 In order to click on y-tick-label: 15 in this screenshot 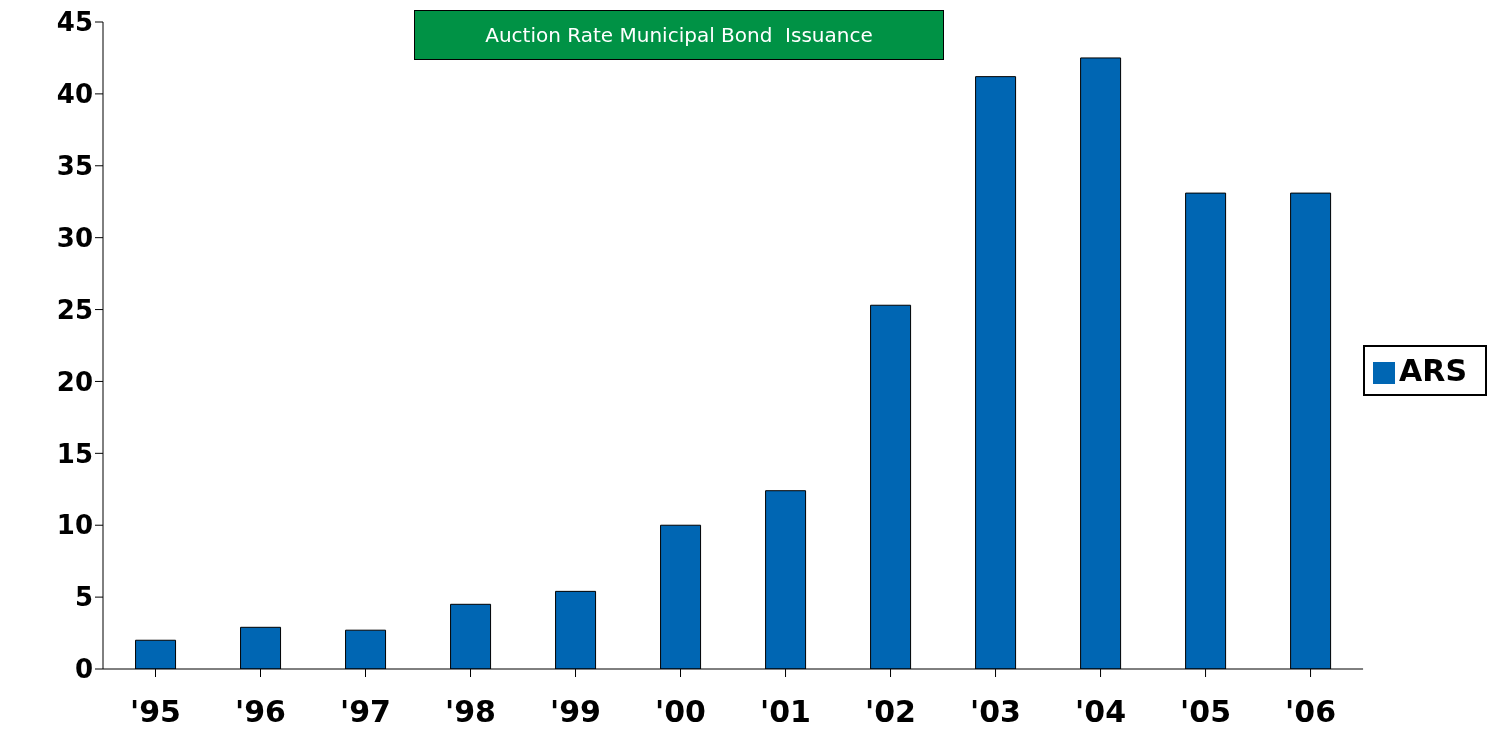, I will do `click(74, 453)`.